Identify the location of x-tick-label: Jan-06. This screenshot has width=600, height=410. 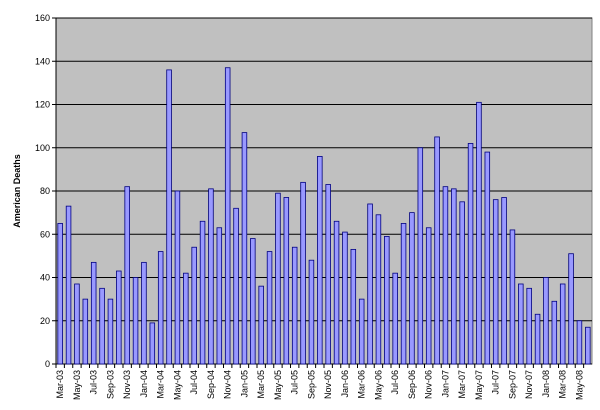
(345, 384).